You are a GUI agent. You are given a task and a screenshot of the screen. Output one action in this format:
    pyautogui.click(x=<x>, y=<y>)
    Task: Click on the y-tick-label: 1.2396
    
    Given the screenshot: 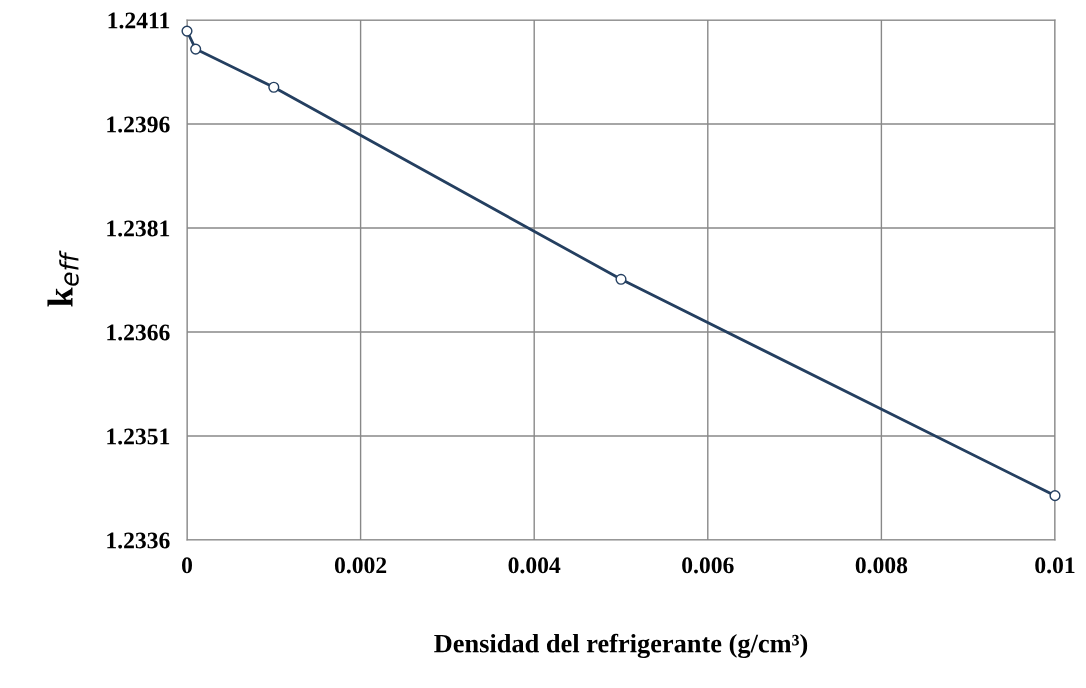 What is the action you would take?
    pyautogui.click(x=138, y=124)
    